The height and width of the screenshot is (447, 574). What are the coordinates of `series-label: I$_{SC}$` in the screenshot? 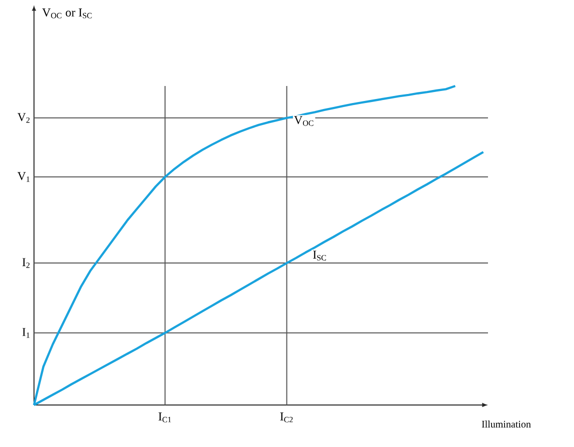 It's located at (319, 255).